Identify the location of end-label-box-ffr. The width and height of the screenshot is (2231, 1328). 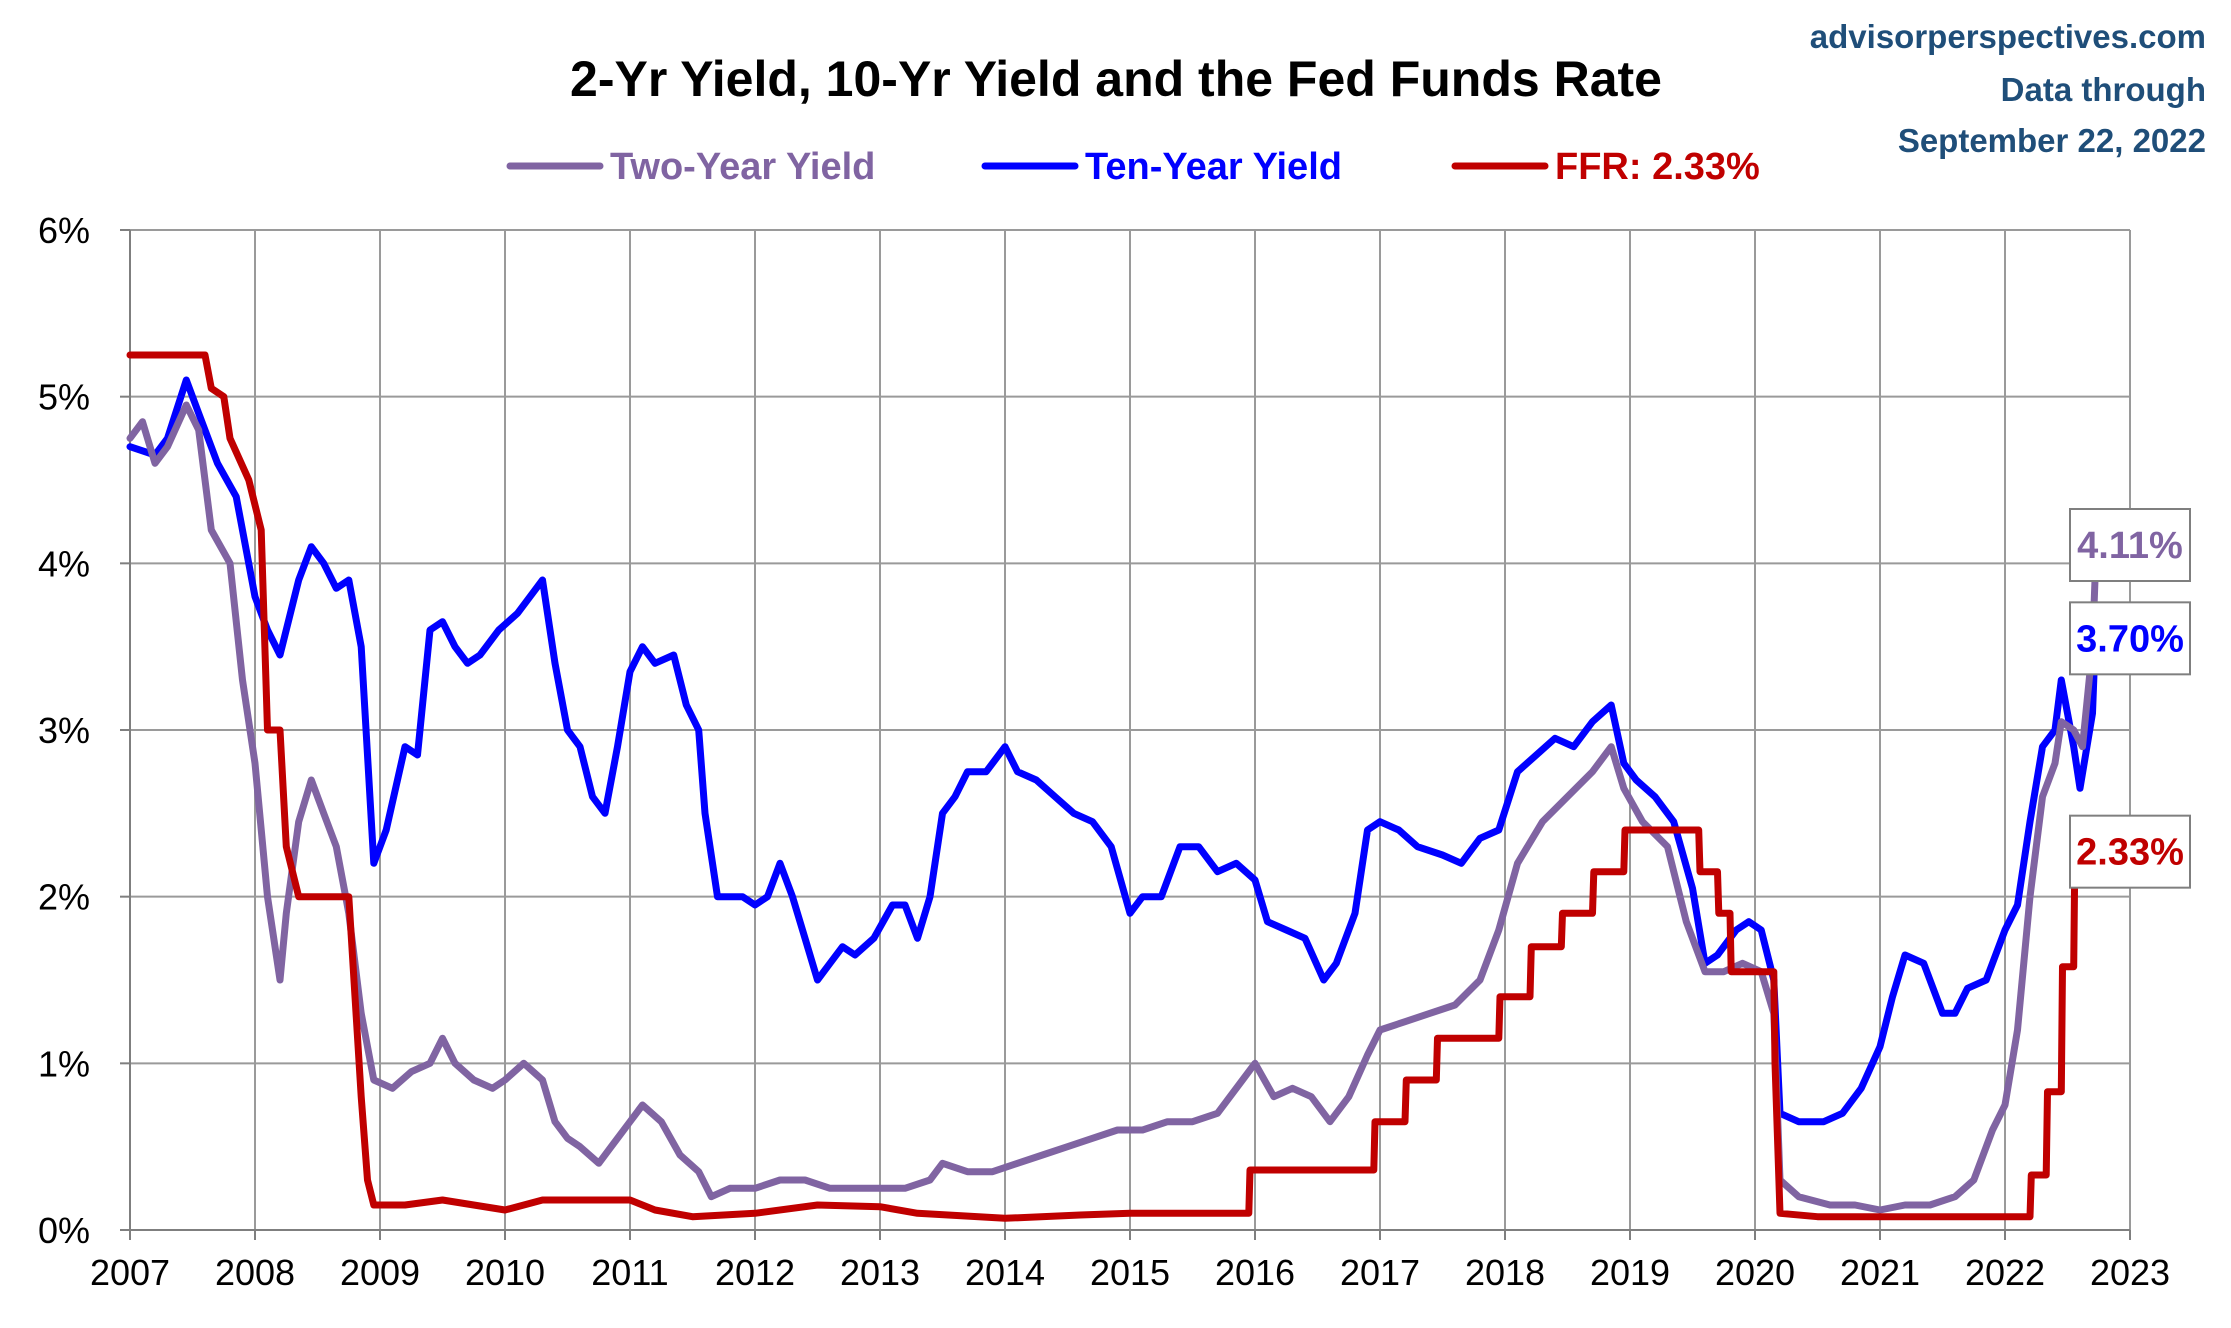
(2130, 851).